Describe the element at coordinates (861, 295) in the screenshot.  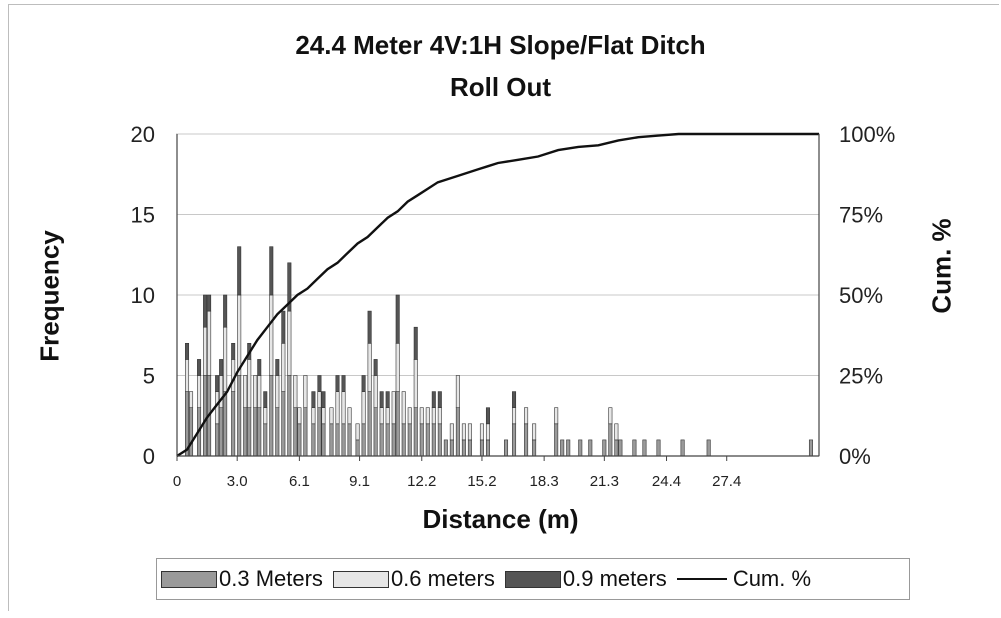
I see `y2-tick-label: 50%` at that location.